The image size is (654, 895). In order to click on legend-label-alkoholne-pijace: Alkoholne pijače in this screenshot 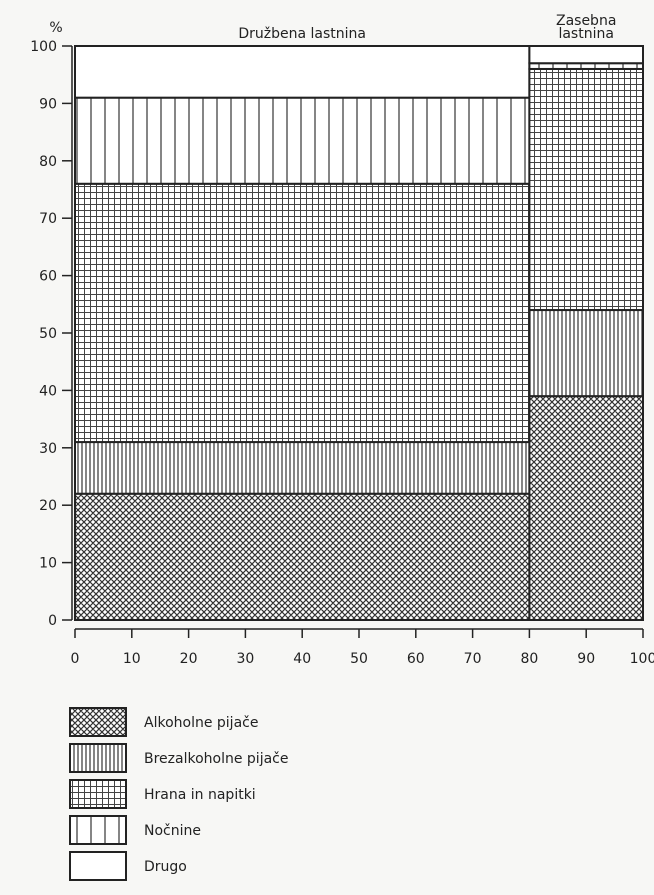, I will do `click(201, 723)`.